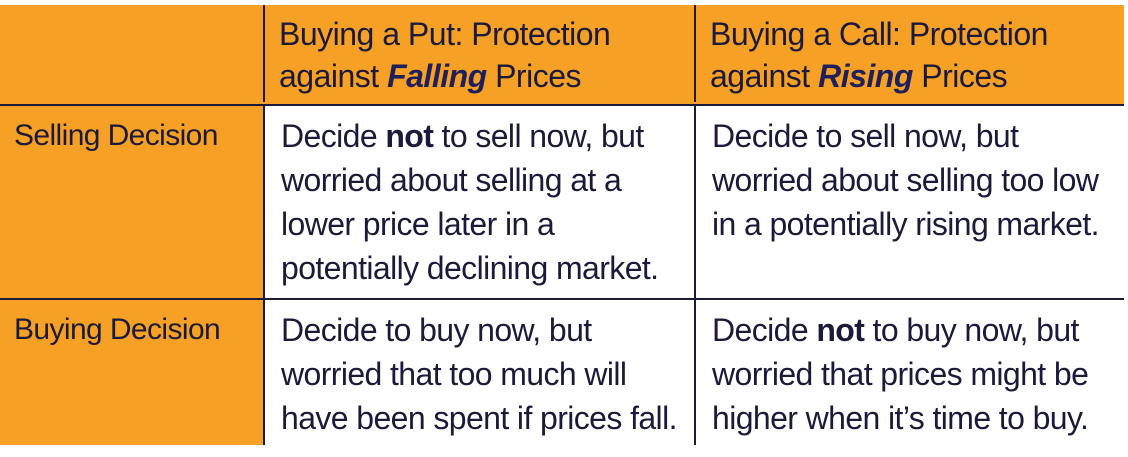 The image size is (1128, 457). What do you see at coordinates (131, 53) in the screenshot?
I see `header-corner-cell` at bounding box center [131, 53].